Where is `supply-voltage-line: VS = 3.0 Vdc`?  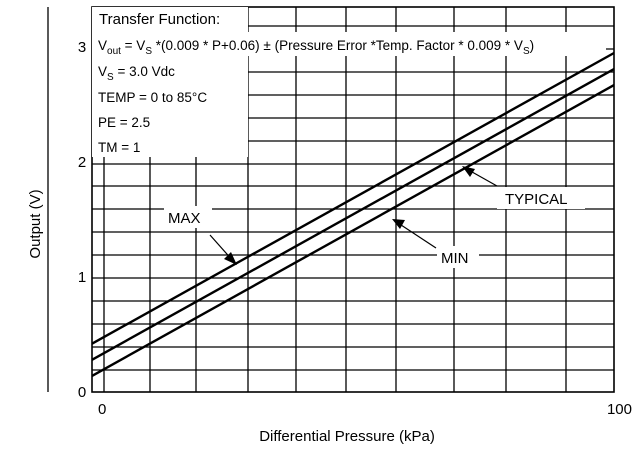
supply-voltage-line: VS = 3.0 Vdc is located at coordinates (136, 73).